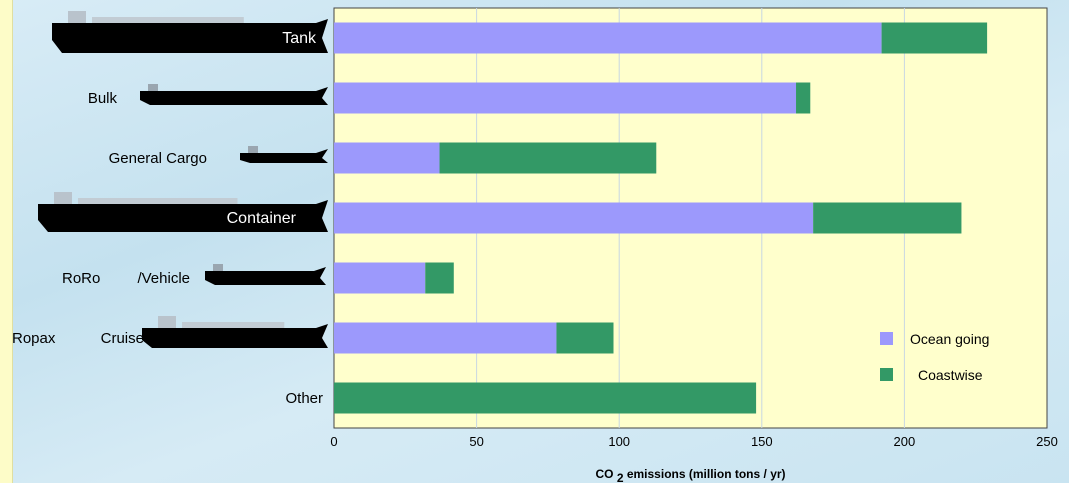 This screenshot has height=483, width=1069. Describe the element at coordinates (34, 338) in the screenshot. I see `category-label-part: Ropax` at that location.